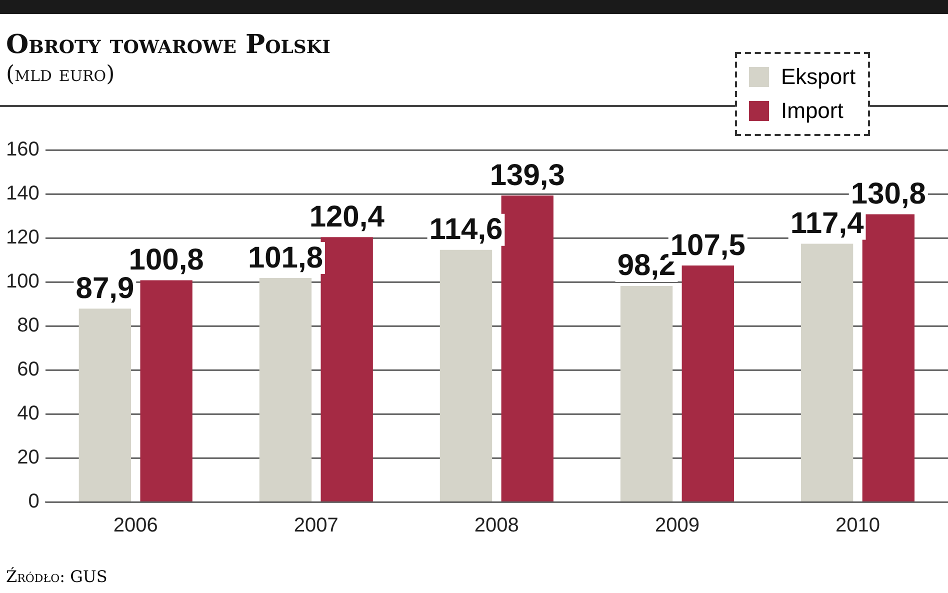 The width and height of the screenshot is (948, 593). I want to click on y-tick-label: 60, so click(28, 369).